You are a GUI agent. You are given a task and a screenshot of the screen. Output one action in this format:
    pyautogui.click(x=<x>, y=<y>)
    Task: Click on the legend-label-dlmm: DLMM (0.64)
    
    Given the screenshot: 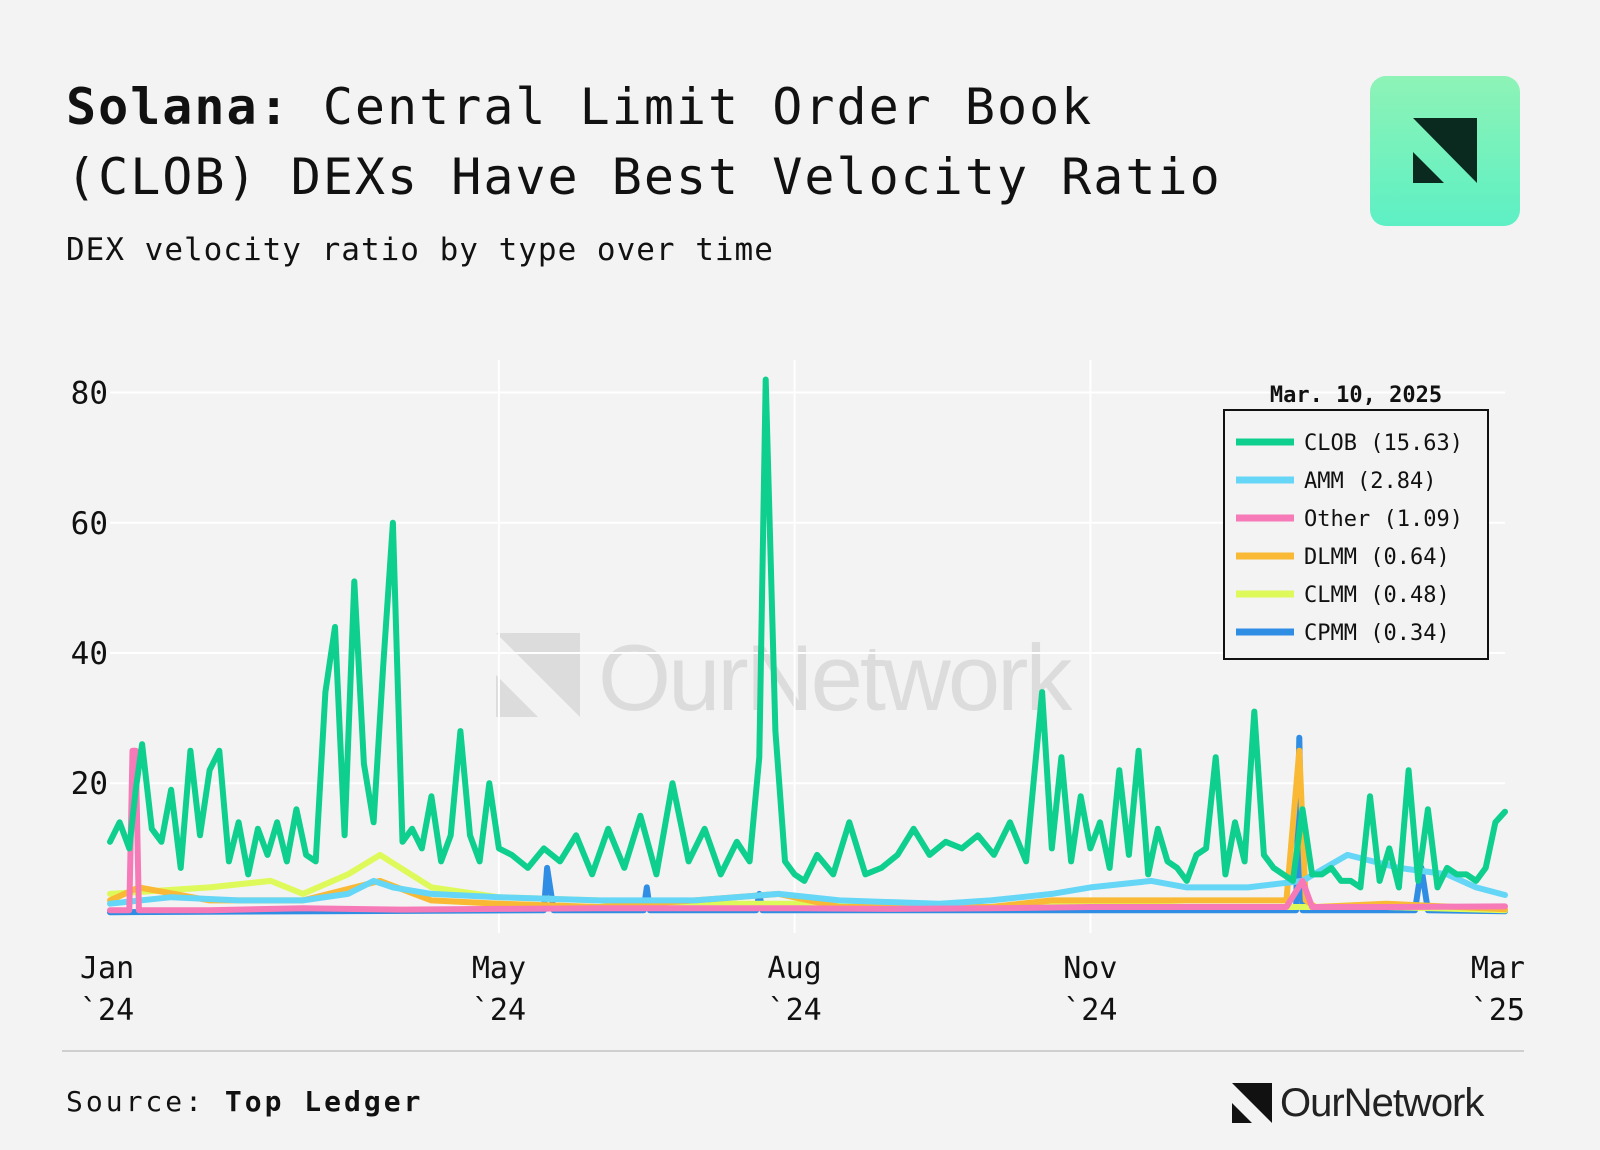 What is the action you would take?
    pyautogui.click(x=1377, y=557)
    